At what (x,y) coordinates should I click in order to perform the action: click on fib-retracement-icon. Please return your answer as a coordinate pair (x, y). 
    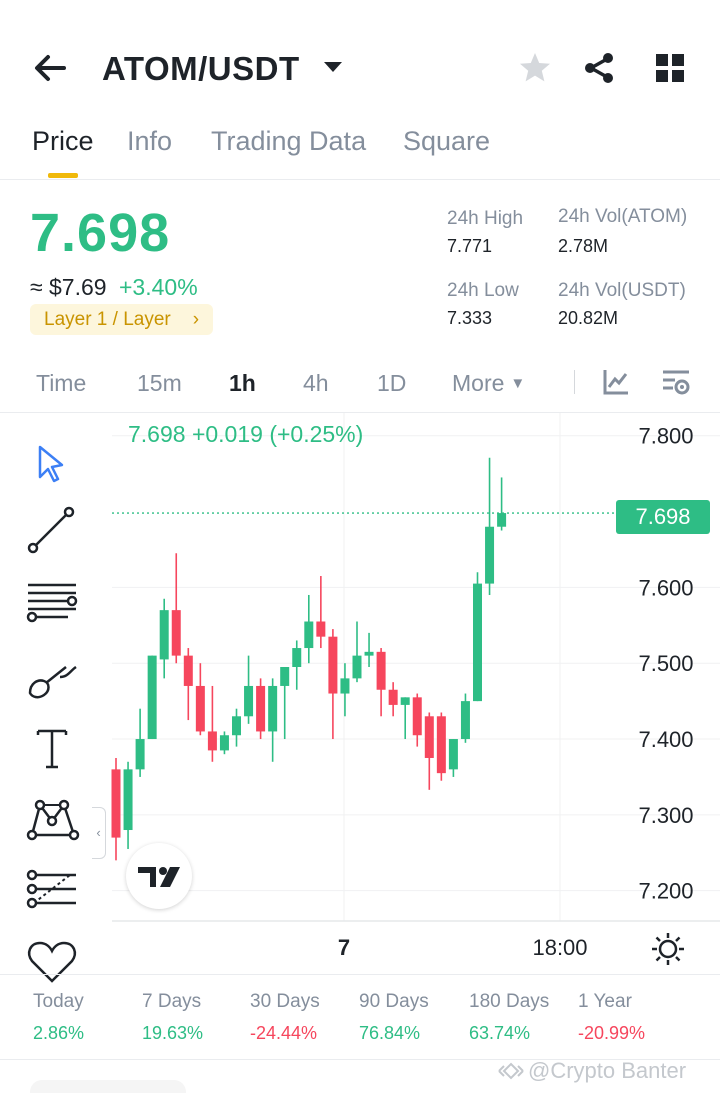
    Looking at the image, I should click on (52, 891).